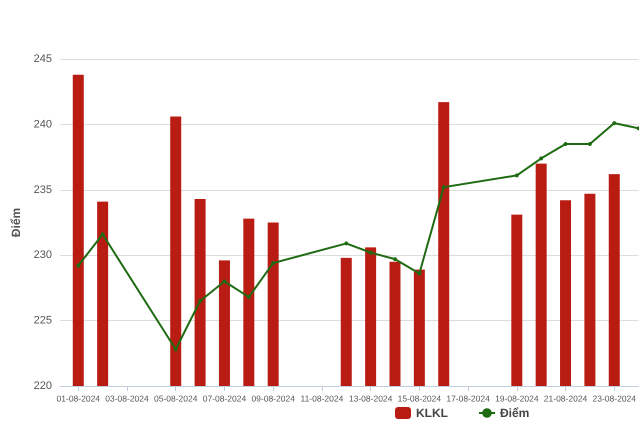 This screenshot has height=426, width=639. What do you see at coordinates (43, 124) in the screenshot?
I see `y-tick-label: 240` at bounding box center [43, 124].